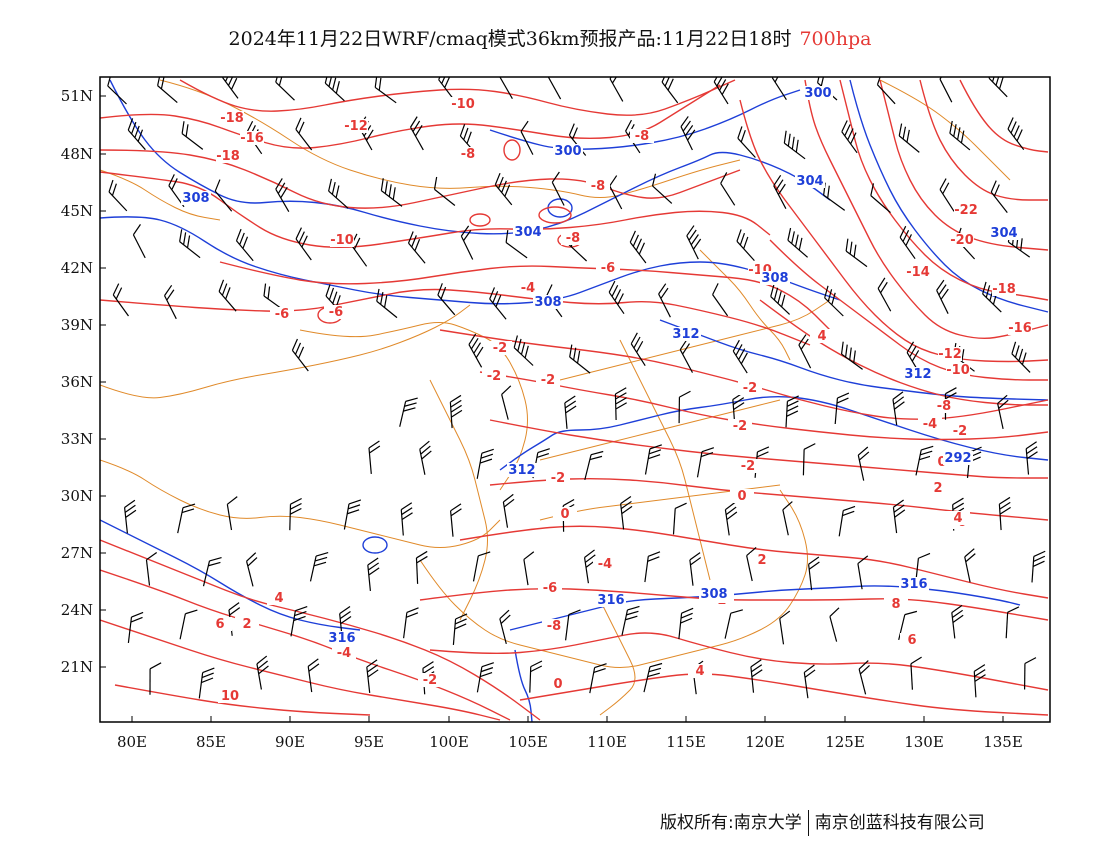  What do you see at coordinates (510, 39) in the screenshot?
I see `title-text: 2024年11月22日WRF/cmaq模式36km预报产品:11月22日18时` at bounding box center [510, 39].